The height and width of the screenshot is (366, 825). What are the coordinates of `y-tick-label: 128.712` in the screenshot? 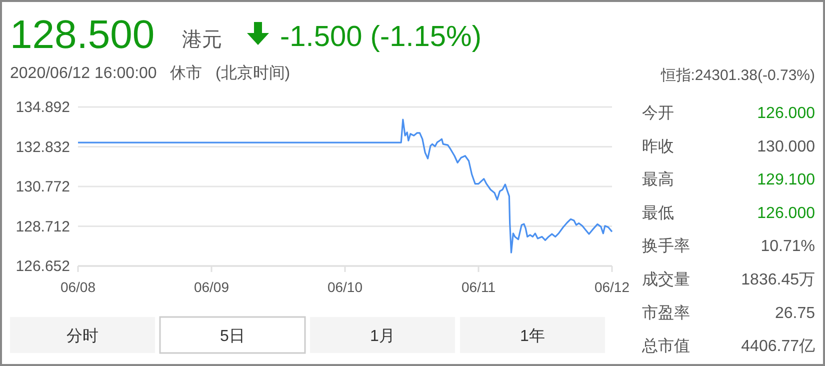 It's located at (43, 227).